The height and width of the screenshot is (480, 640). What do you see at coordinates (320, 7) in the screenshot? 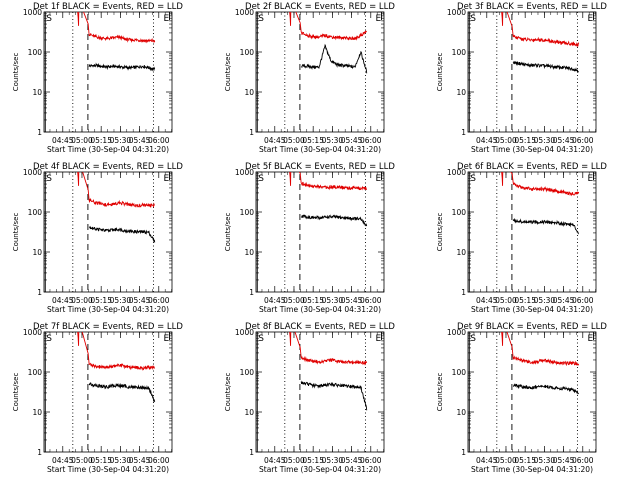
I see `panel-title: Det 2f BLACK = Events, RED = LLD` at bounding box center [320, 7].